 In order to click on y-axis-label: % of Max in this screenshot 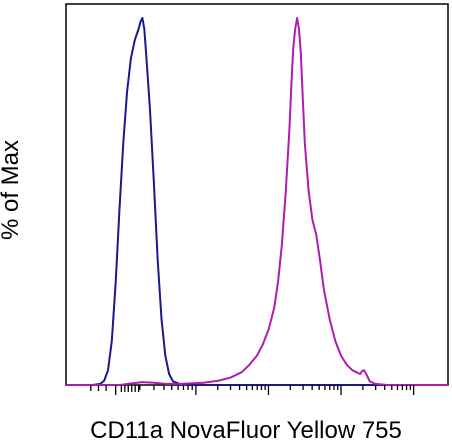, I will do `click(12, 190)`.